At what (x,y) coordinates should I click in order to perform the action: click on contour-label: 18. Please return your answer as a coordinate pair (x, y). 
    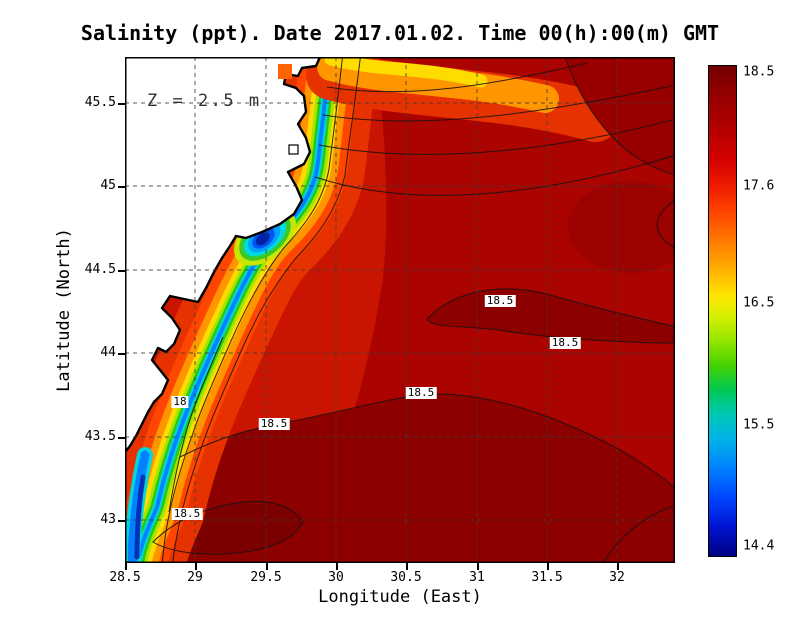
    Looking at the image, I should click on (180, 401).